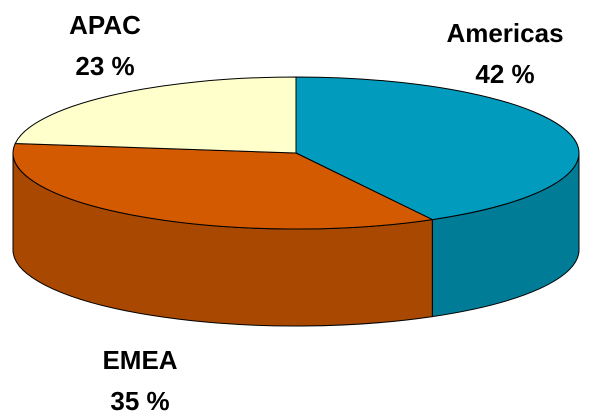  I want to click on slice-label: EMEA, so click(139, 360).